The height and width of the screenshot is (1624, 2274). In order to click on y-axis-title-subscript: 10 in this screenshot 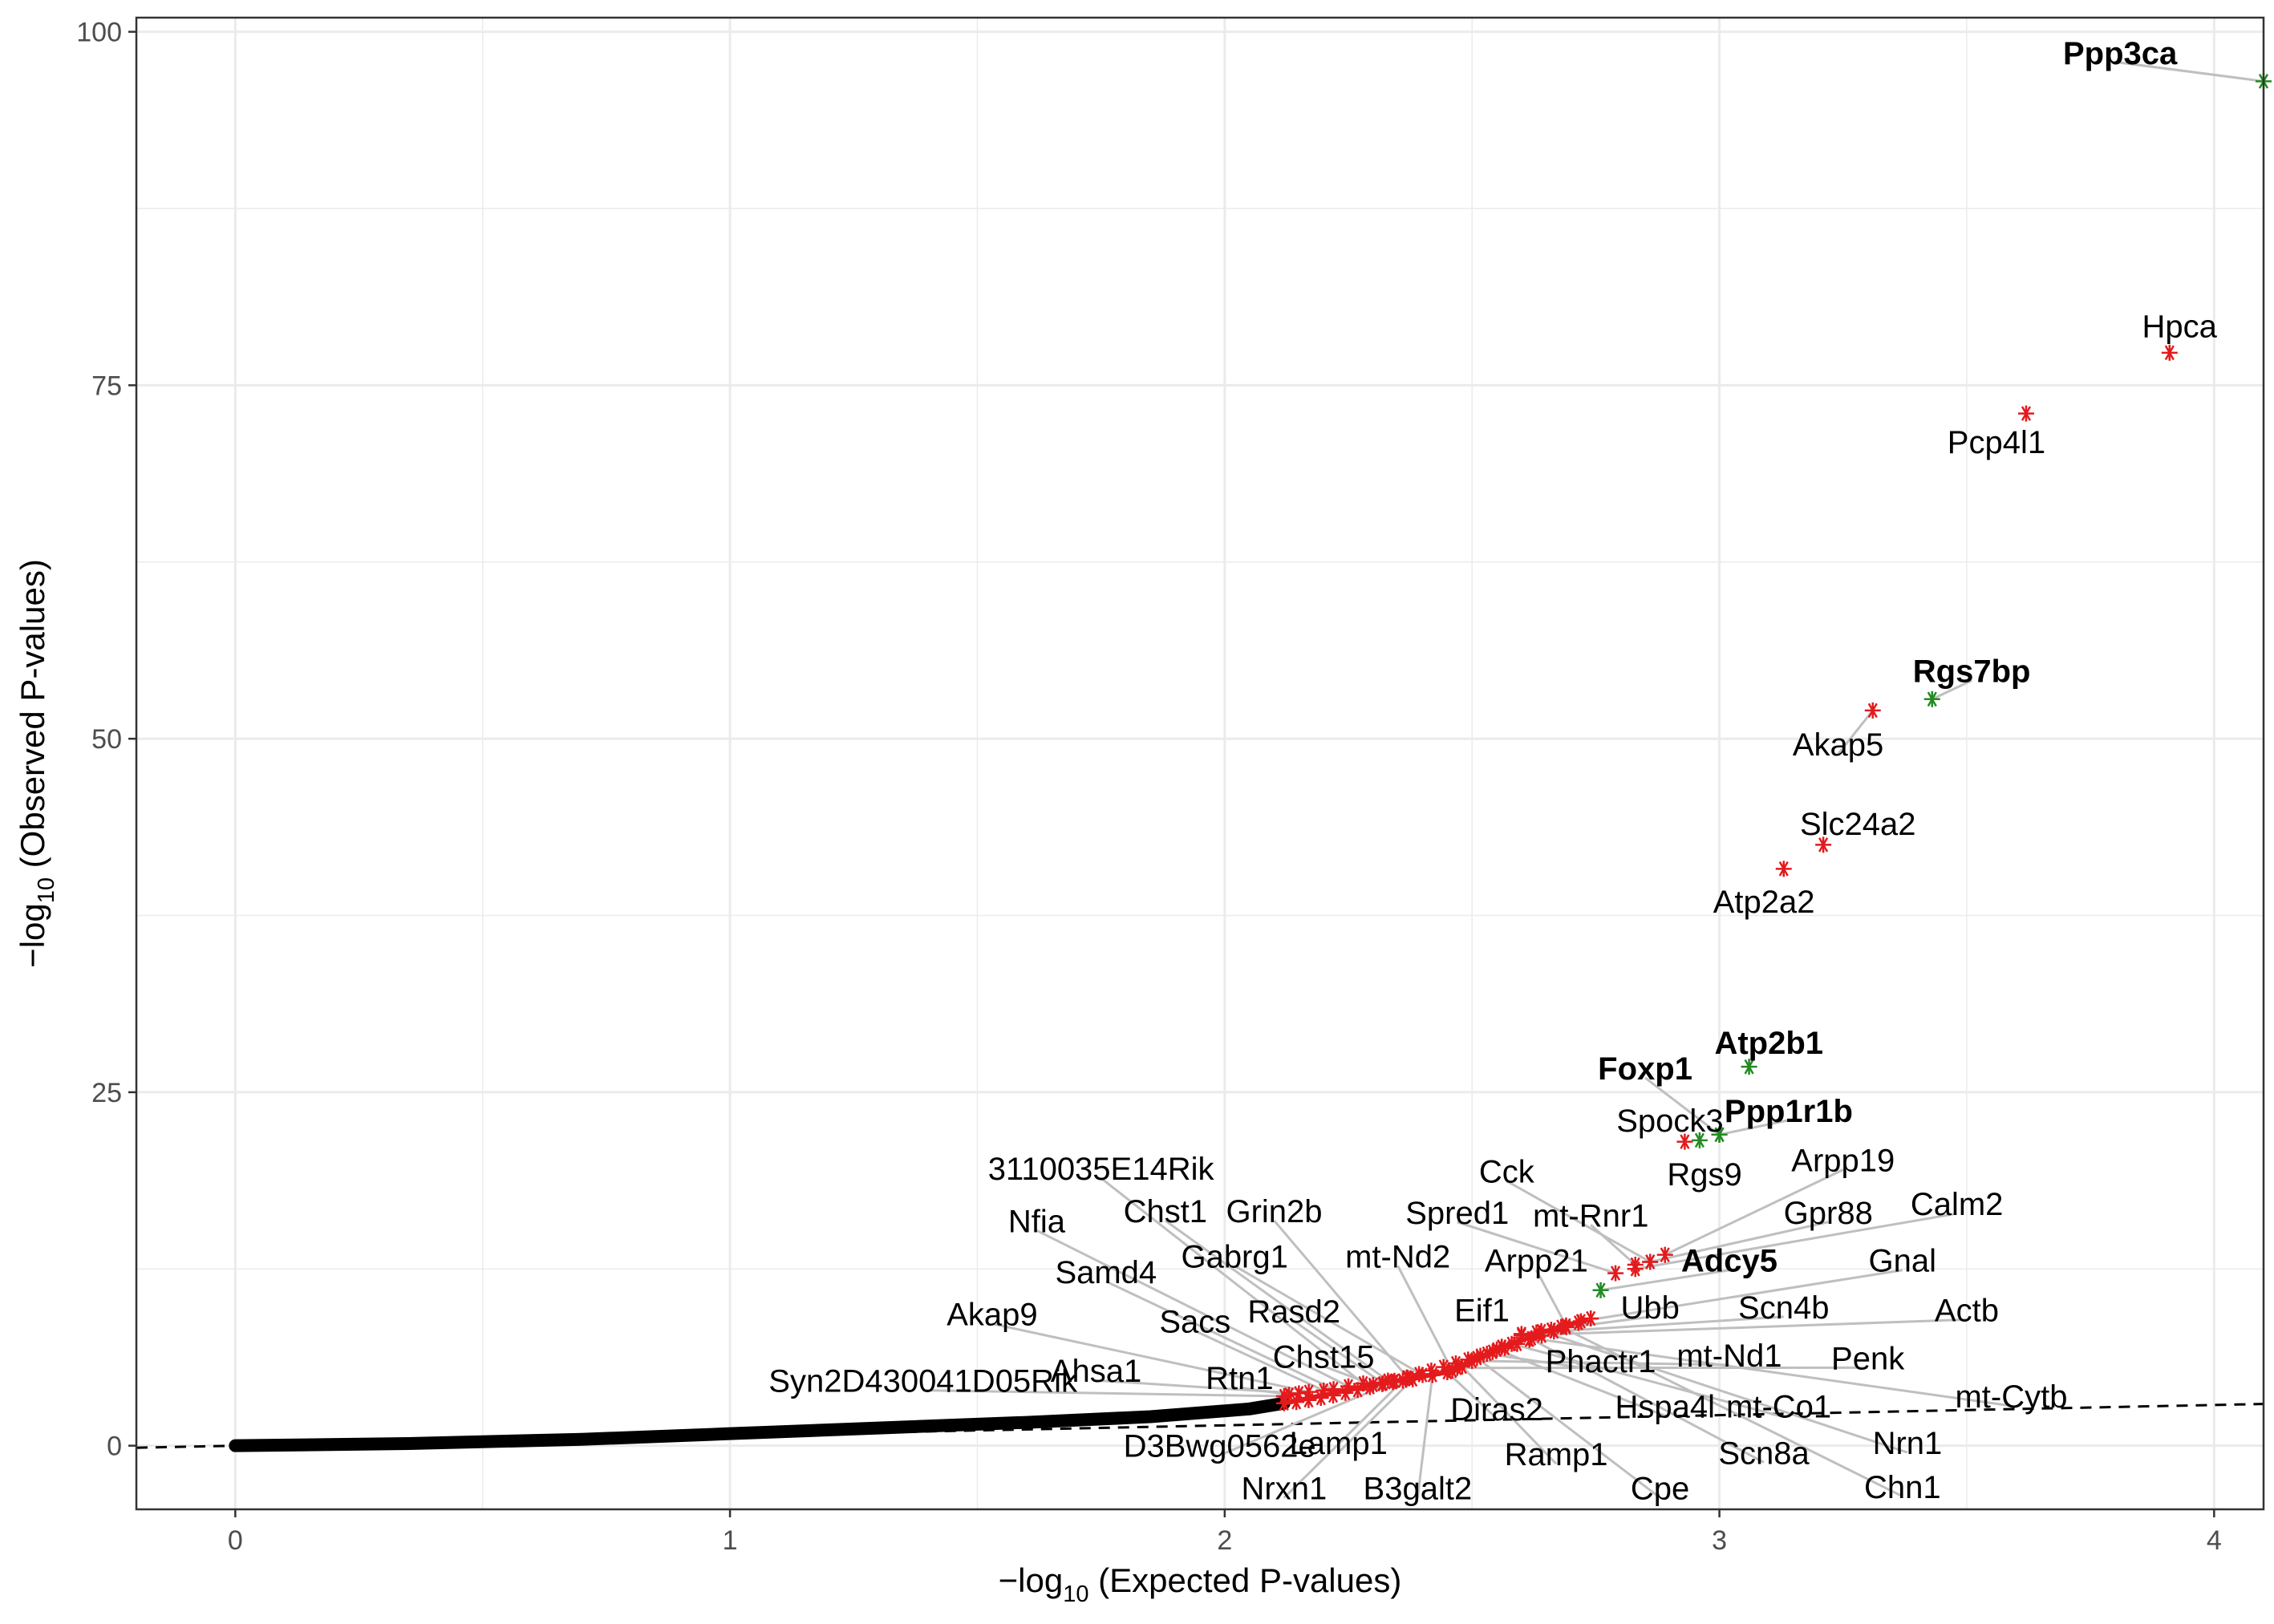, I will do `click(46, 890)`.